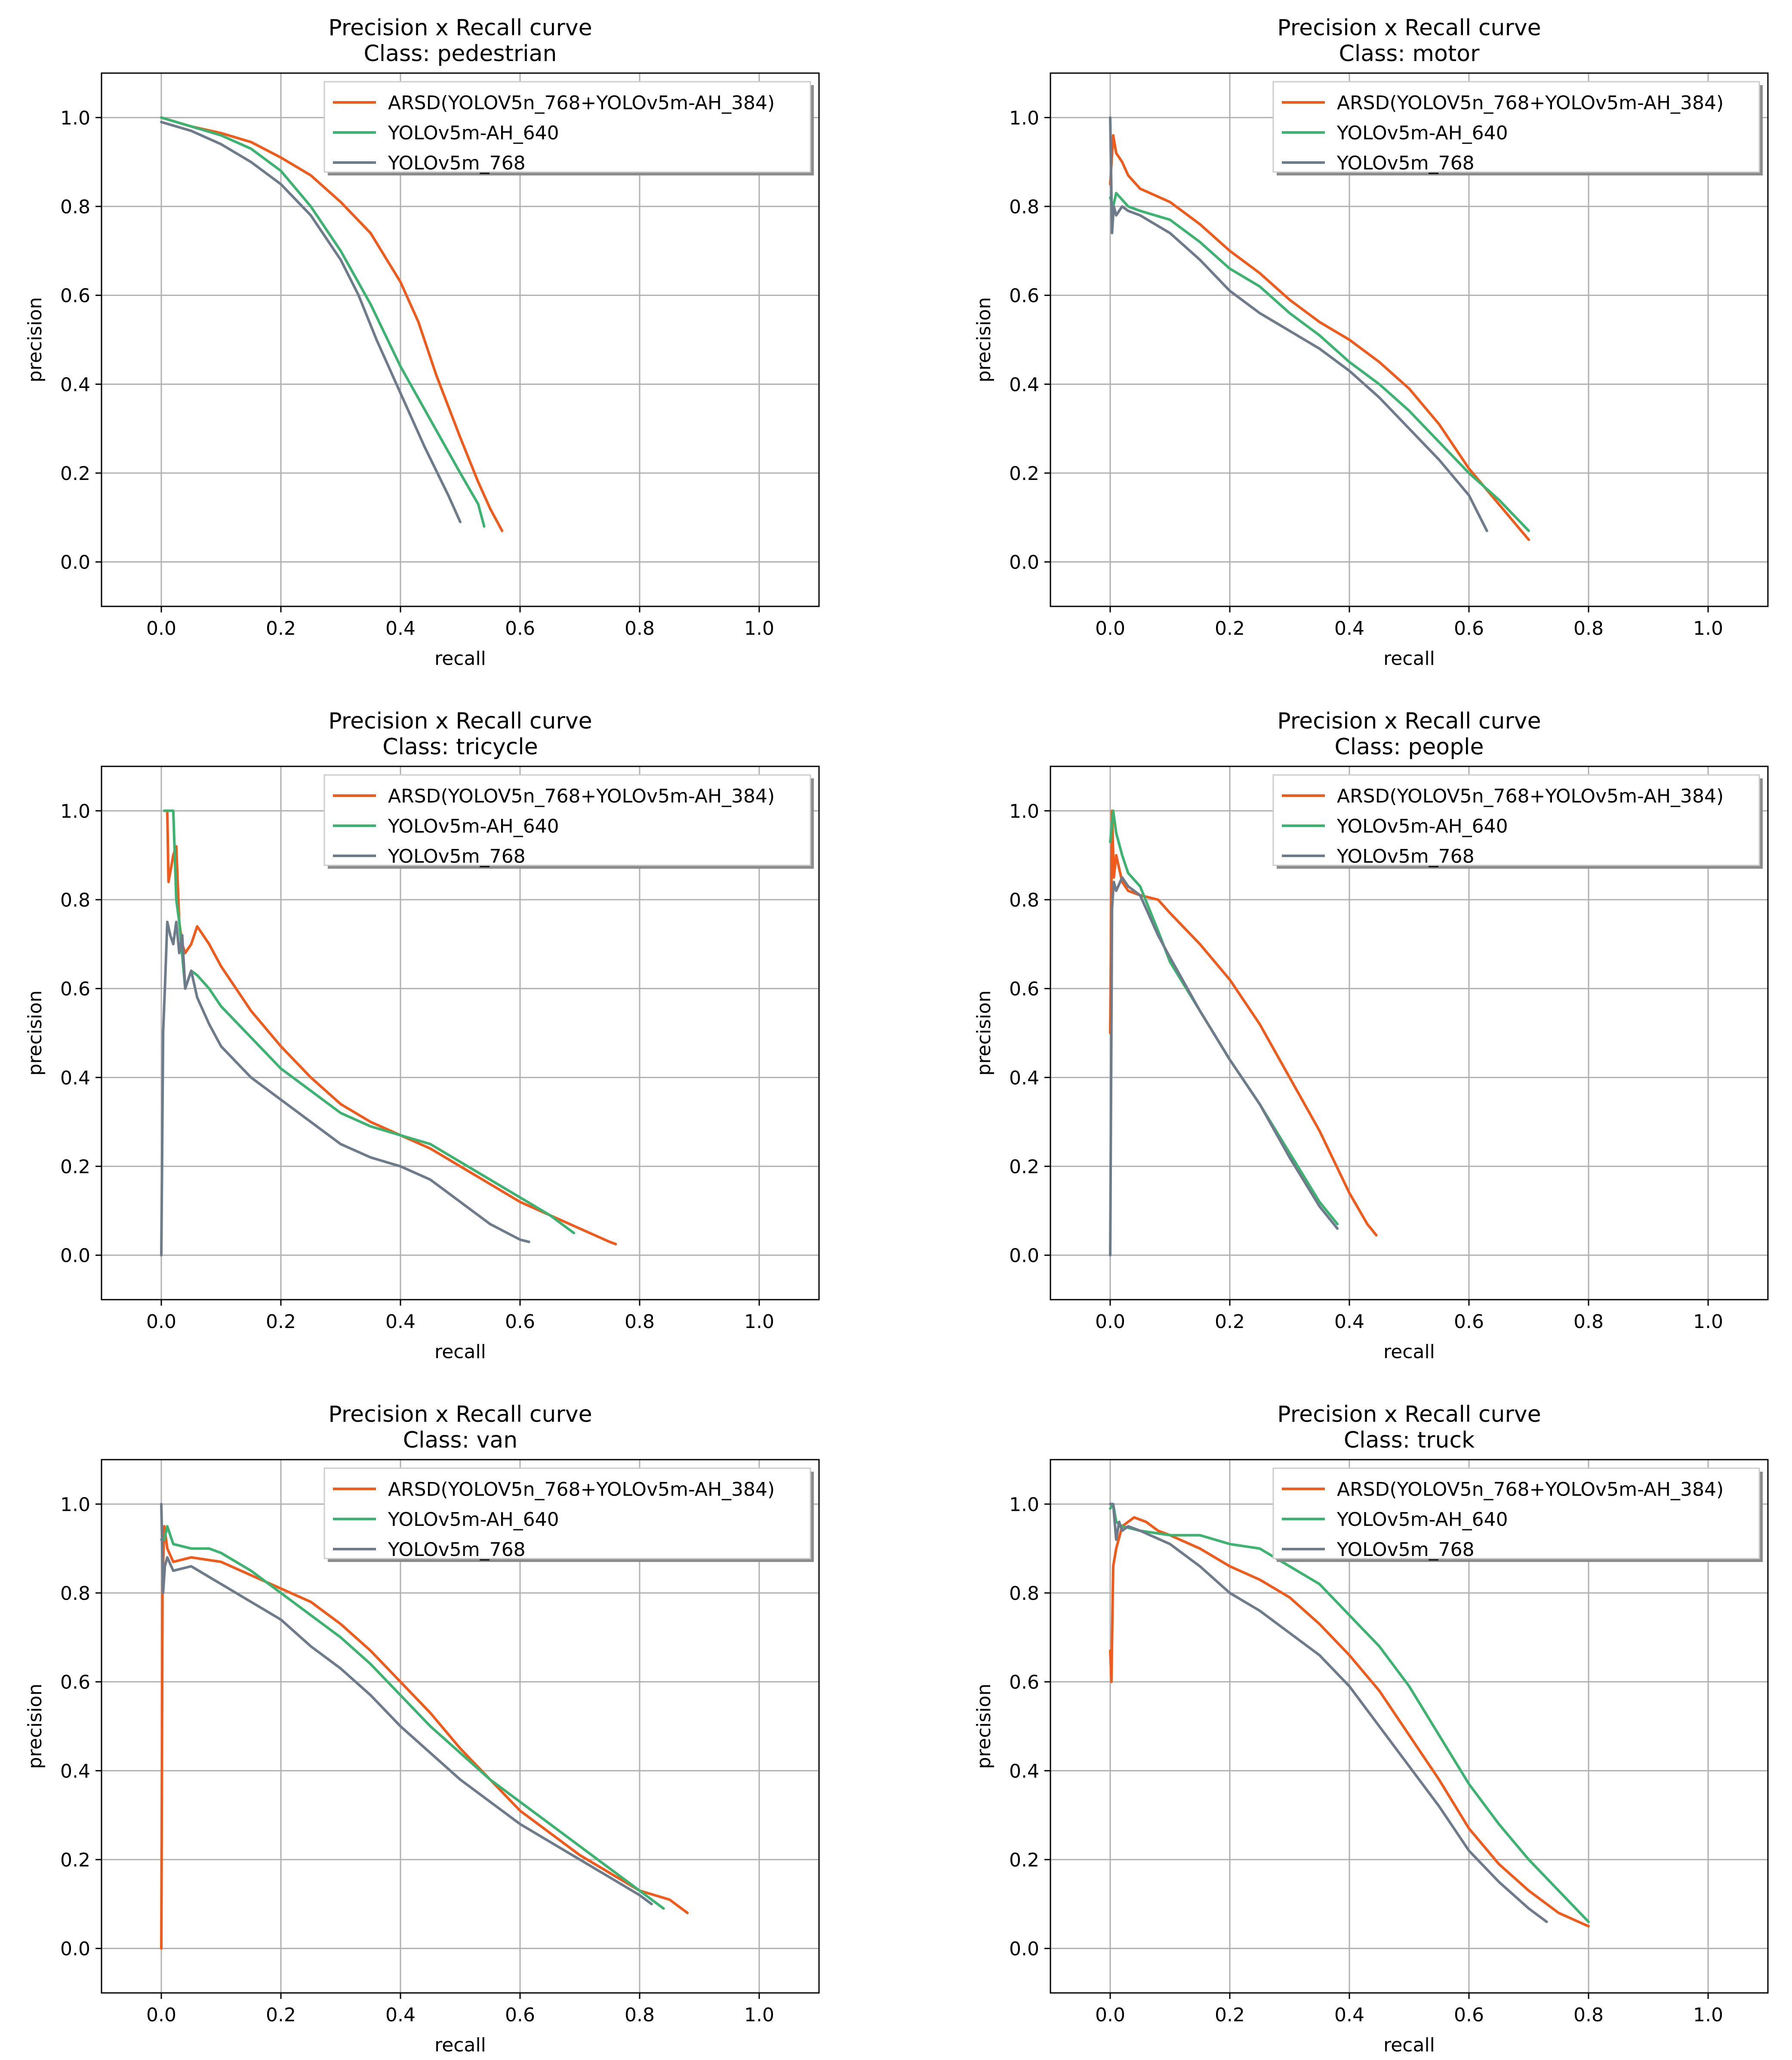 This screenshot has height=2060, width=1792. Describe the element at coordinates (460, 747) in the screenshot. I see `chart-subtitle: Class: tricycle` at that location.